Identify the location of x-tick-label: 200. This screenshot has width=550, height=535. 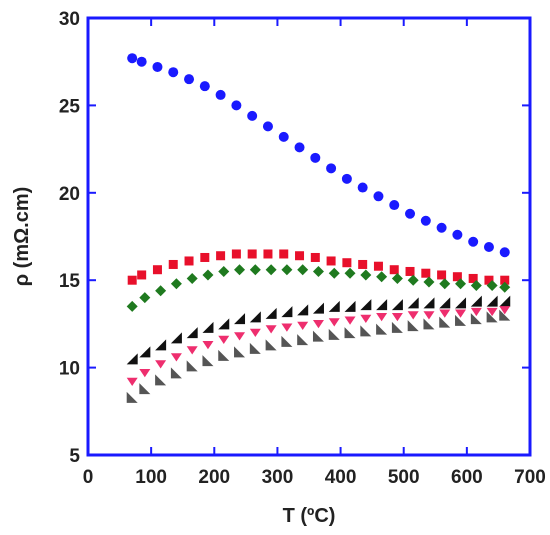
(214, 477).